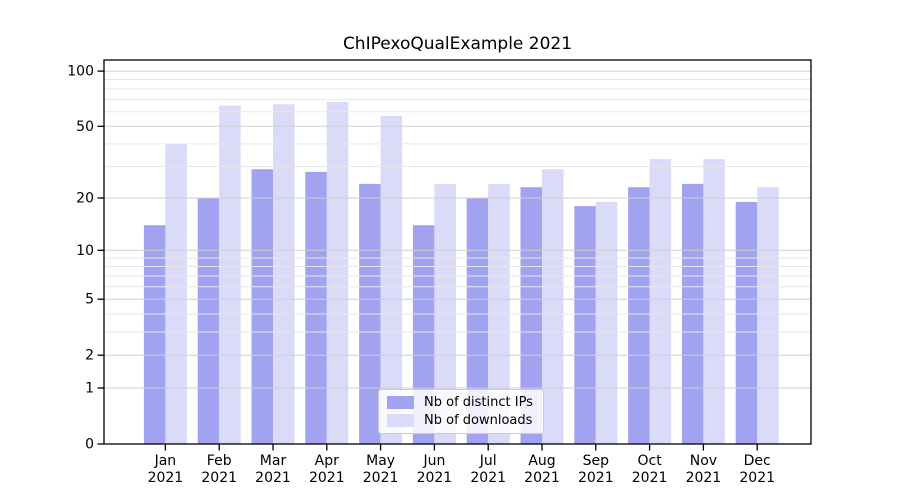  I want to click on bar-downloads-aug, so click(553, 306).